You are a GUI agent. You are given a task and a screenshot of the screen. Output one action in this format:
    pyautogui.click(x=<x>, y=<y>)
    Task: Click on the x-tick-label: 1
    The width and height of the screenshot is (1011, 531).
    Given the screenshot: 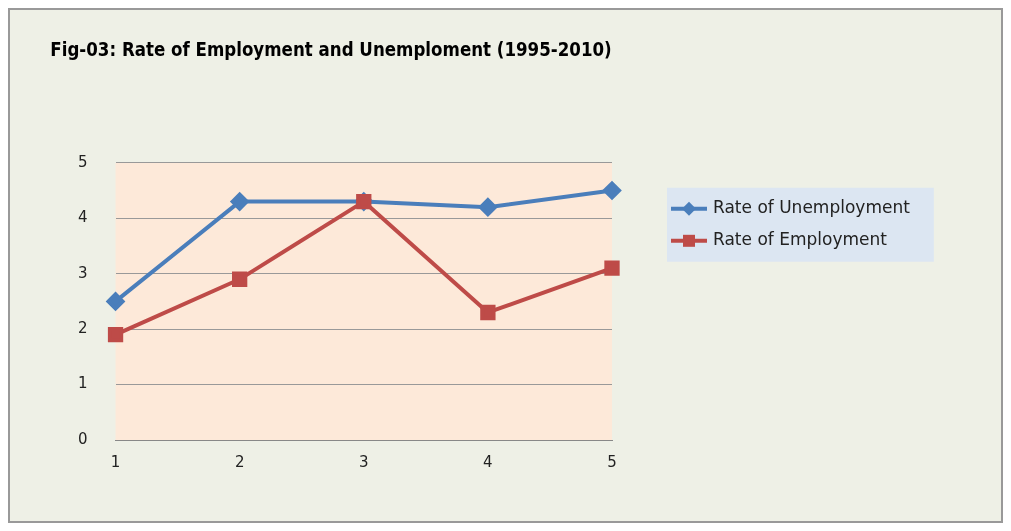 What is the action you would take?
    pyautogui.click(x=115, y=461)
    